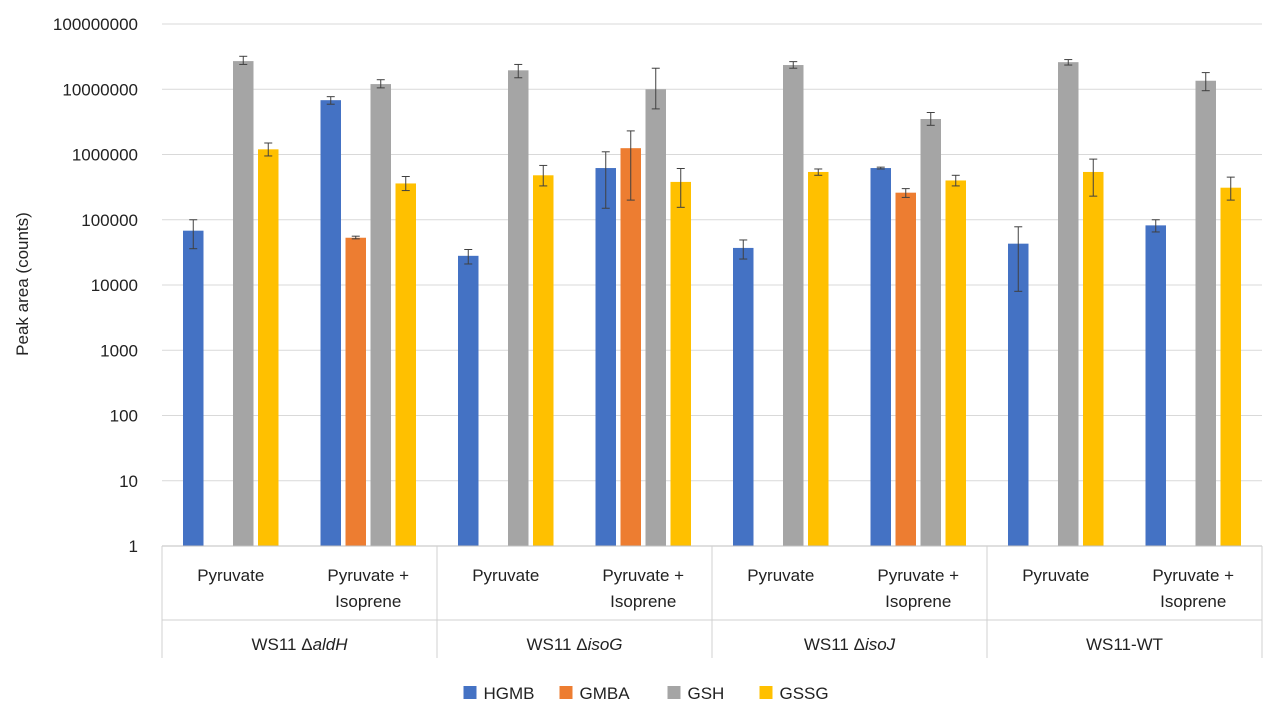 Image resolution: width=1269 pixels, height=701 pixels. Describe the element at coordinates (114, 285) in the screenshot. I see `y-tick-label: 10000` at that location.